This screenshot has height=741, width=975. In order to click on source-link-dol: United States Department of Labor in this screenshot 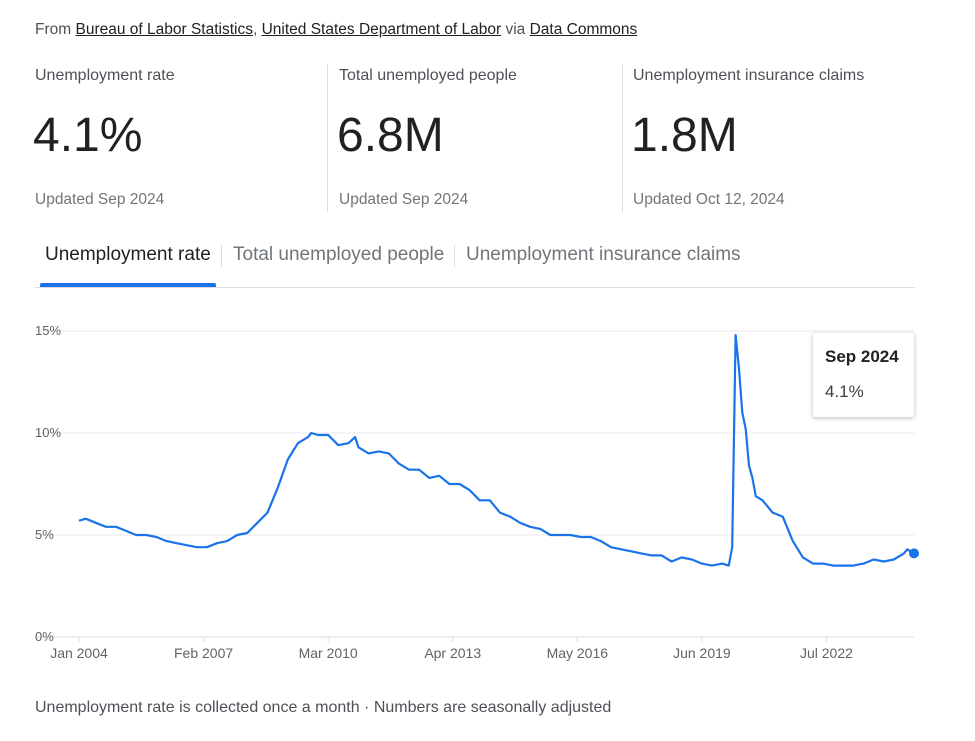, I will do `click(381, 29)`.